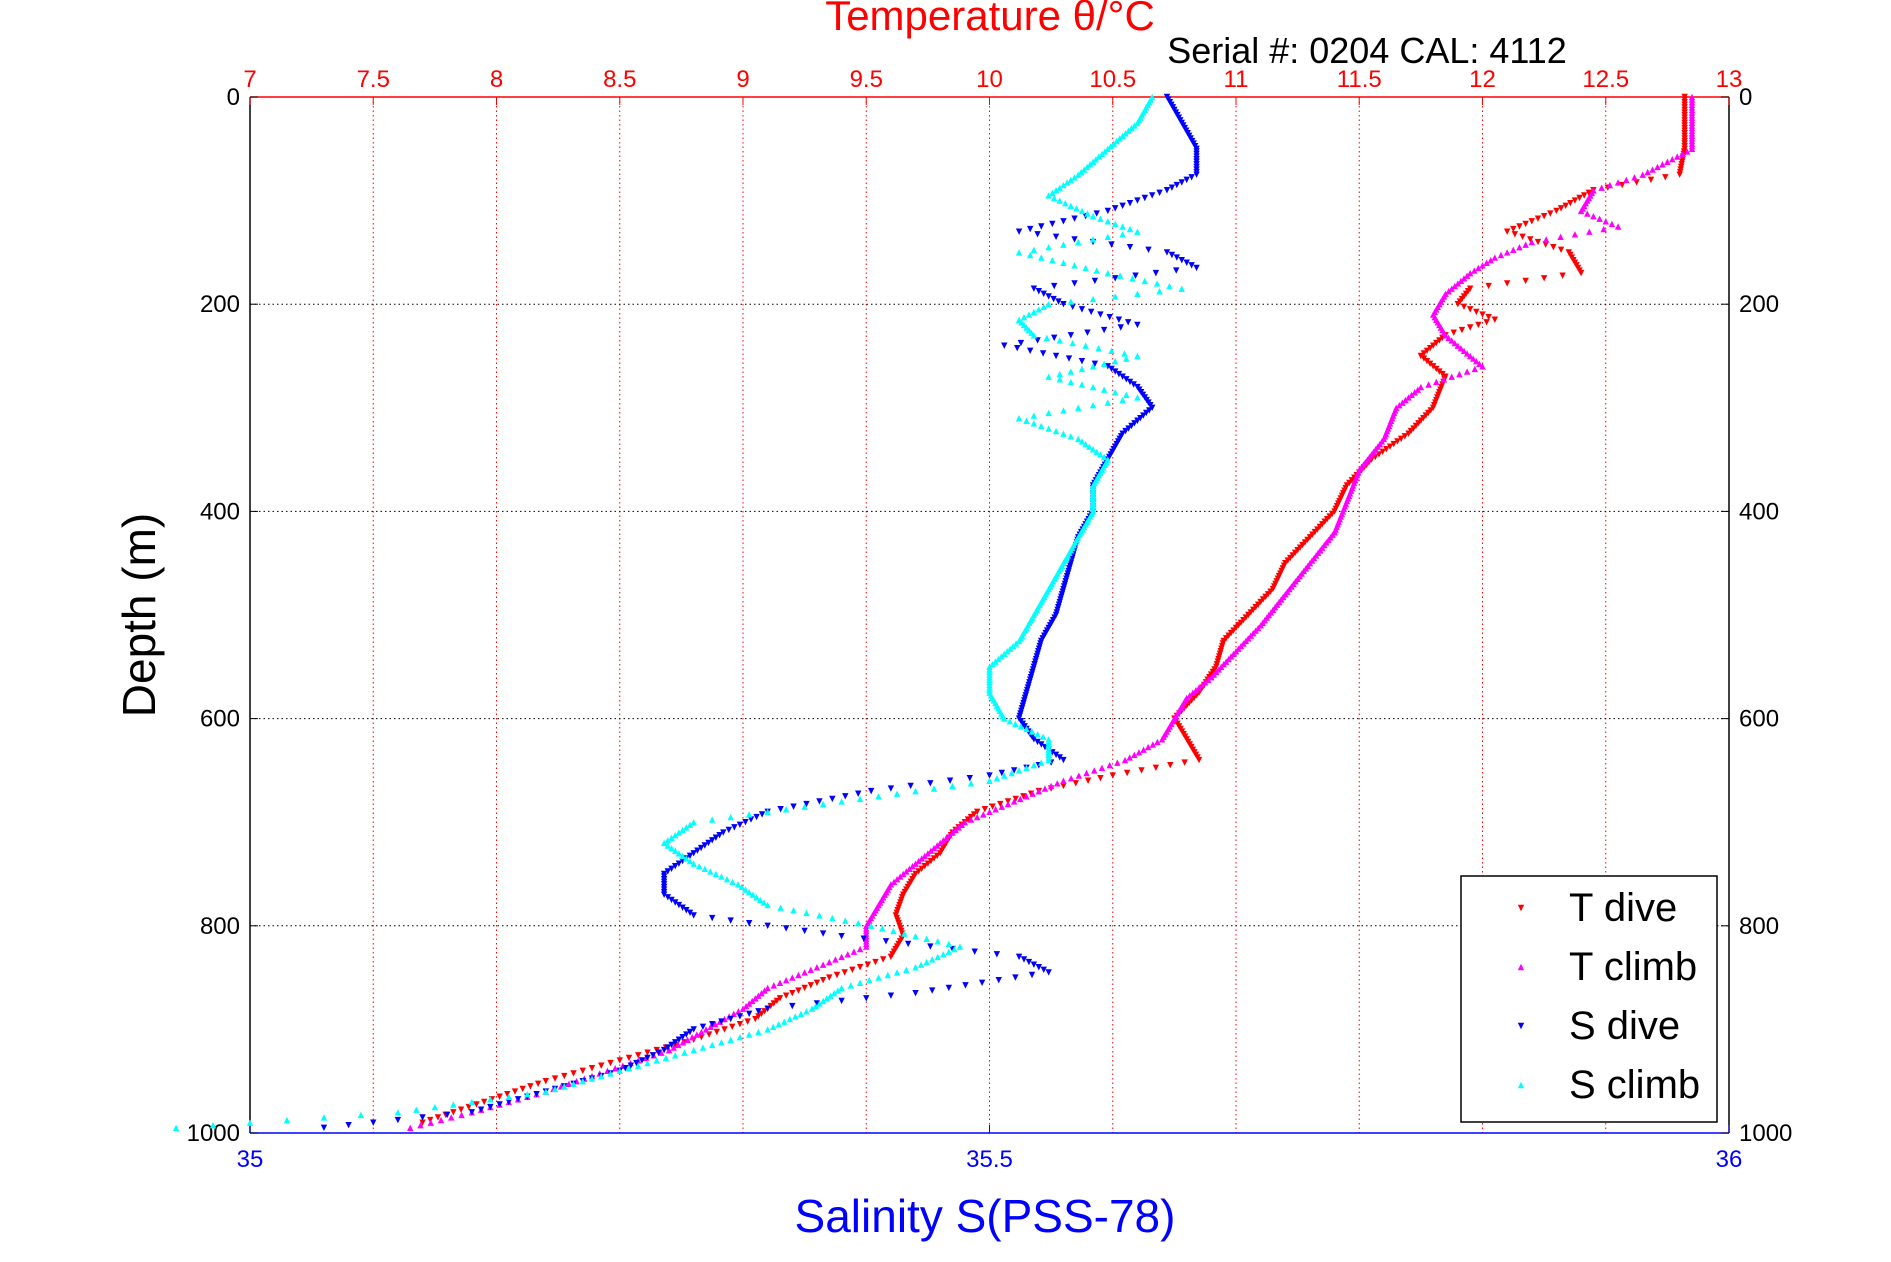 Image resolution: width=1891 pixels, height=1262 pixels. What do you see at coordinates (250, 1159) in the screenshot?
I see `salinity-tick-label: 35` at bounding box center [250, 1159].